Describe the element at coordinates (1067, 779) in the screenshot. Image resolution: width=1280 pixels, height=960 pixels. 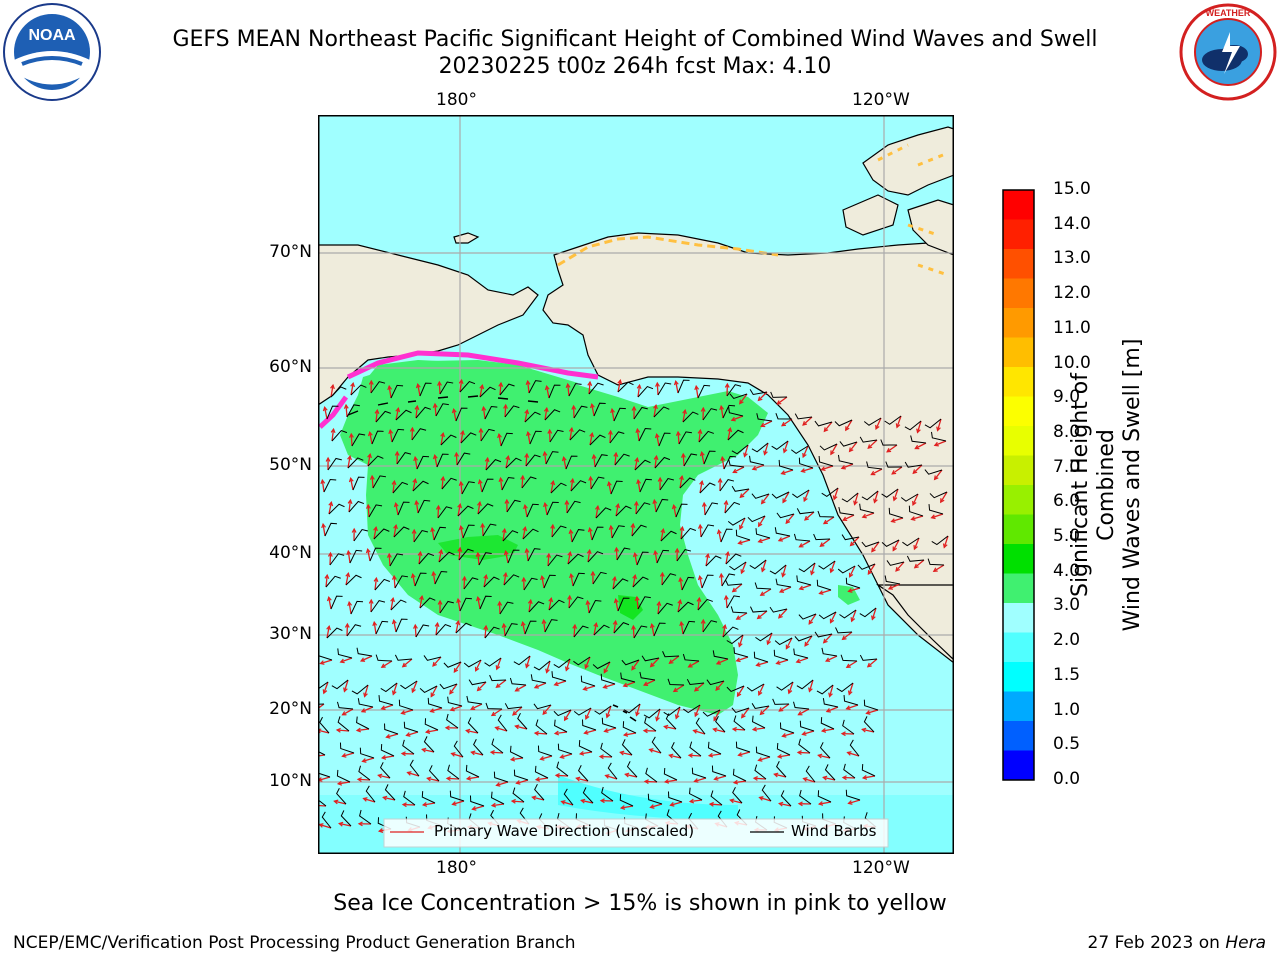
I see `colorbar-tick-label: 0.0` at that location.